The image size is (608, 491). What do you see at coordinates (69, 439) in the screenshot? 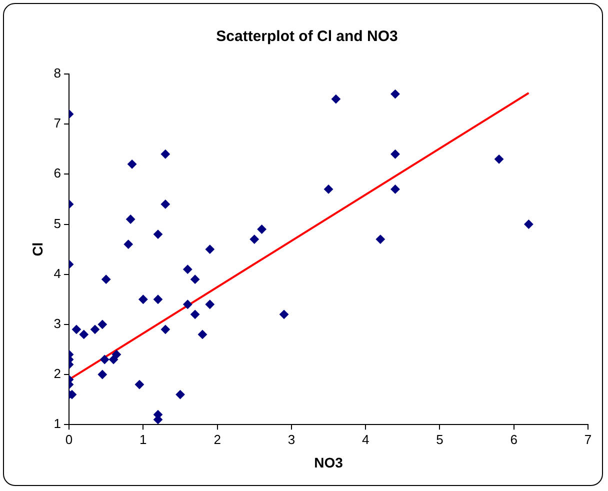
I see `x-tick-label: 0` at bounding box center [69, 439].